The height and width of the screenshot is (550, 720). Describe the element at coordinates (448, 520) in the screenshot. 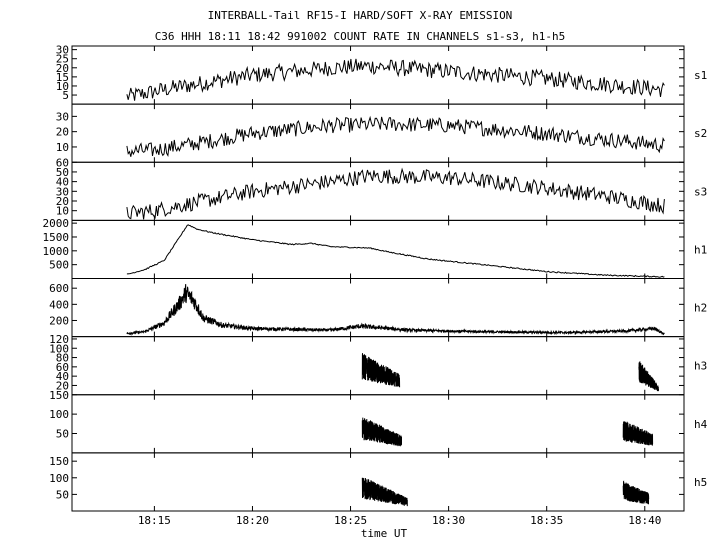

I see `x-tick-label: 18:30` at that location.